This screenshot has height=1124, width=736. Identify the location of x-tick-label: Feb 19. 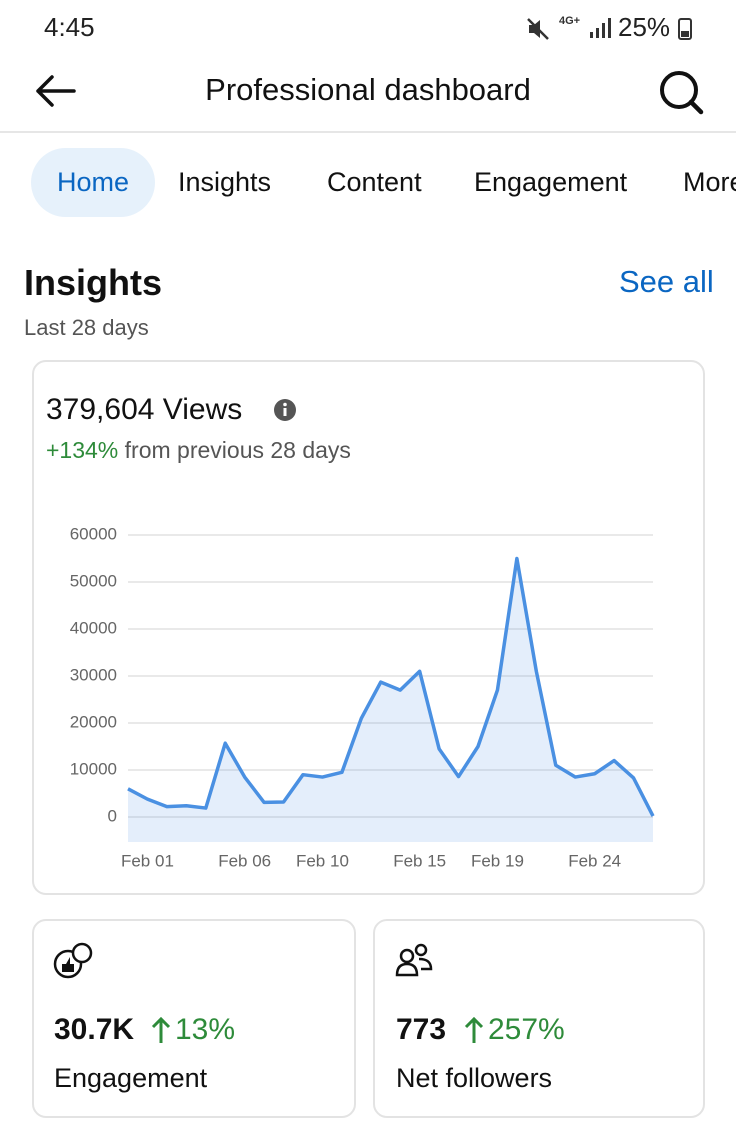
(497, 860).